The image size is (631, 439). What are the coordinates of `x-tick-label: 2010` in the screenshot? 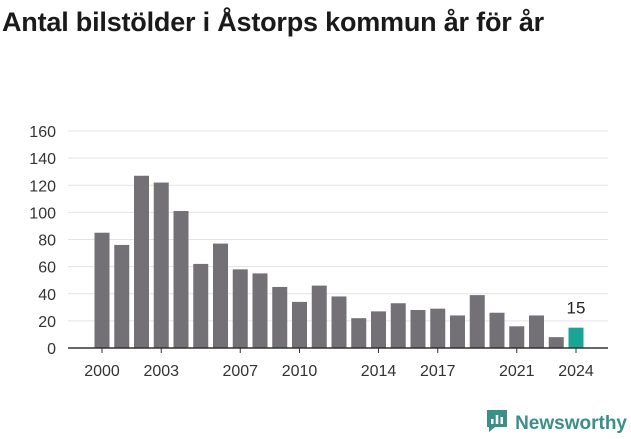 It's located at (300, 371).